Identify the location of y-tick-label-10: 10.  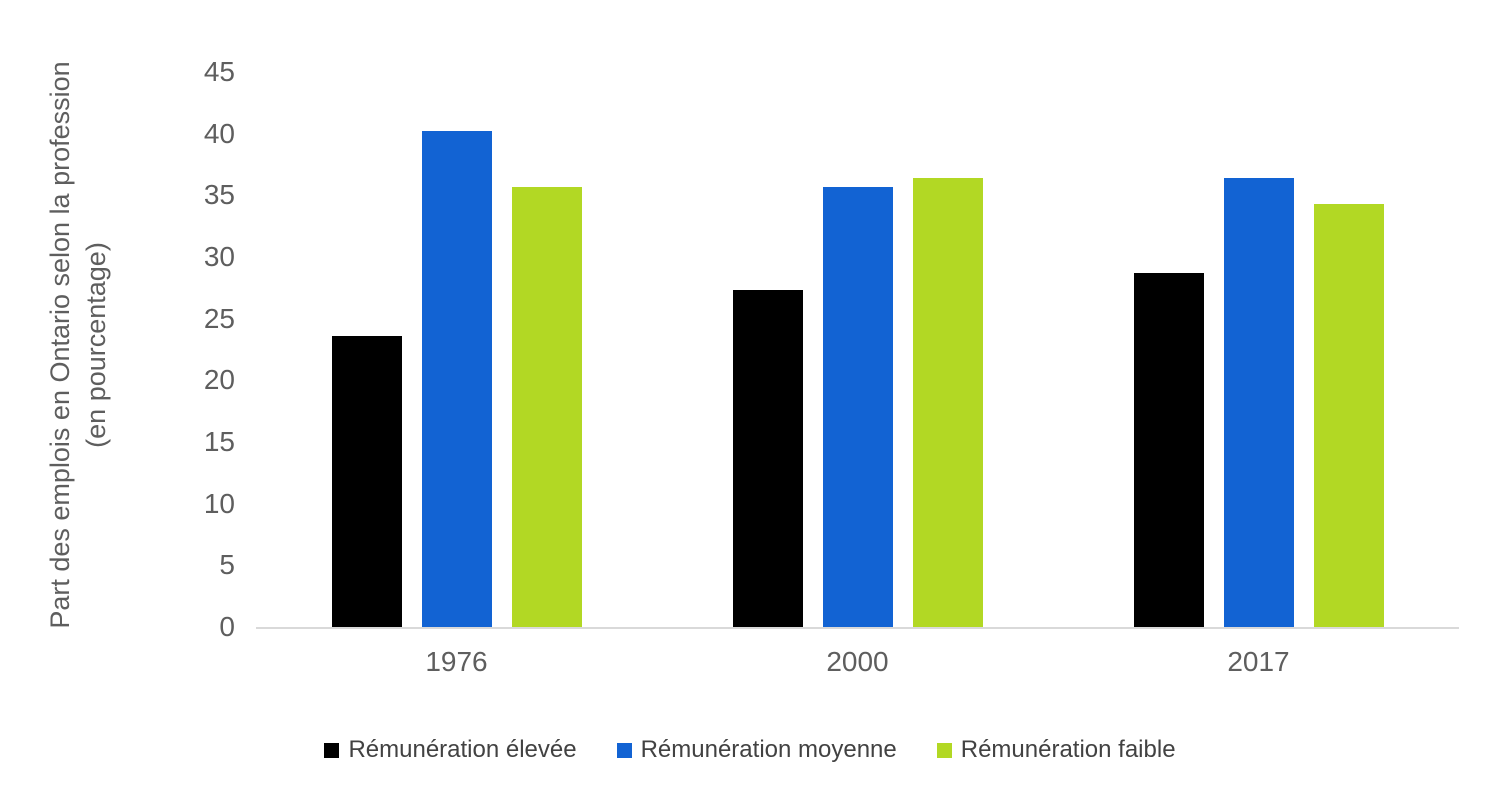
(219, 503).